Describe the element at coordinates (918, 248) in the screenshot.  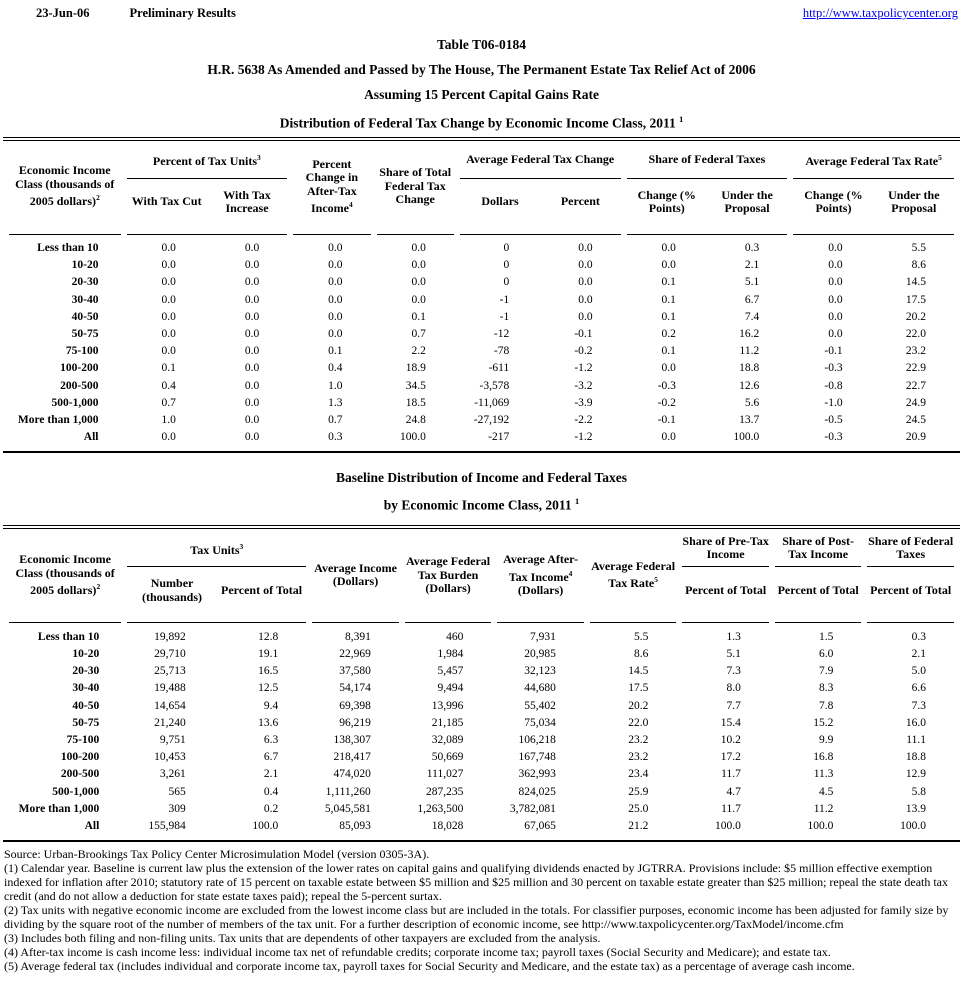
I see `cell-value: 5.5` at that location.